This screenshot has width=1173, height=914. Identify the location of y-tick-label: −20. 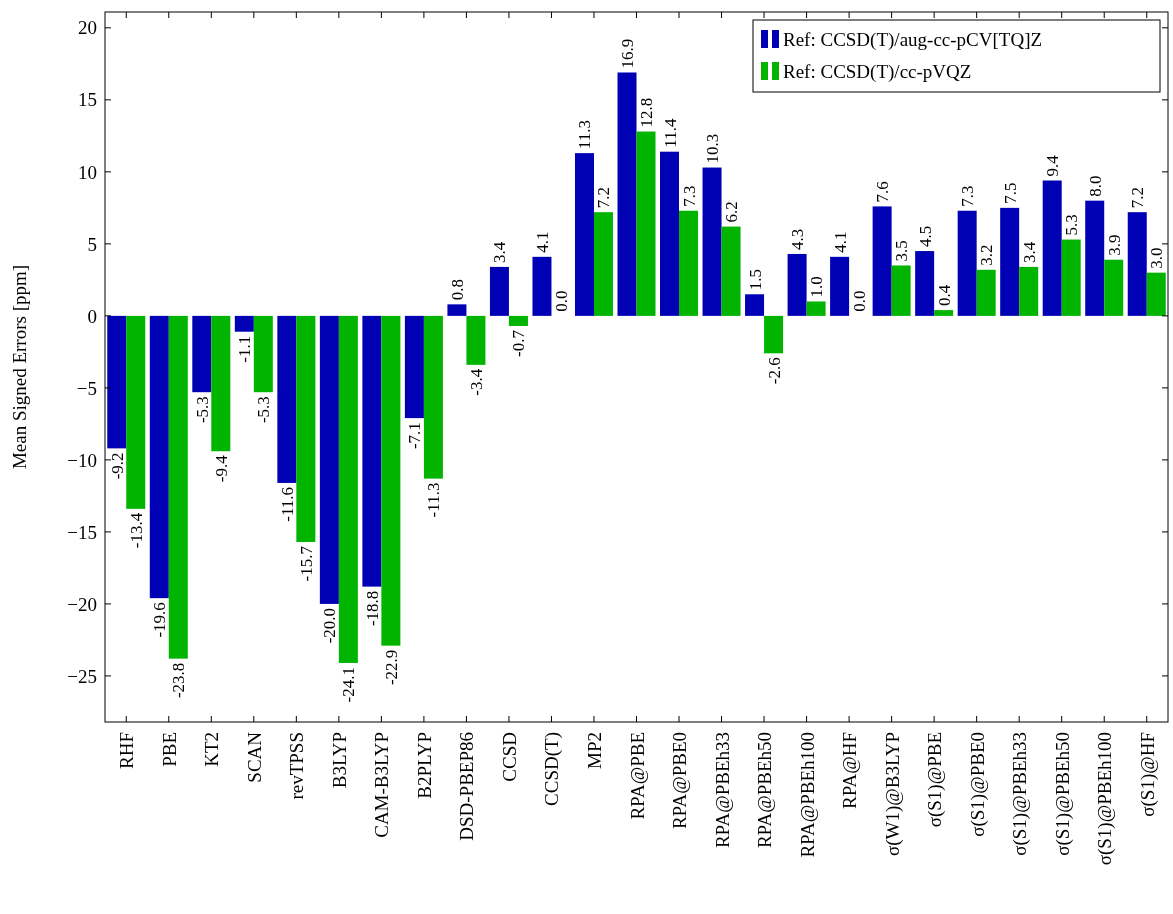
(82, 604).